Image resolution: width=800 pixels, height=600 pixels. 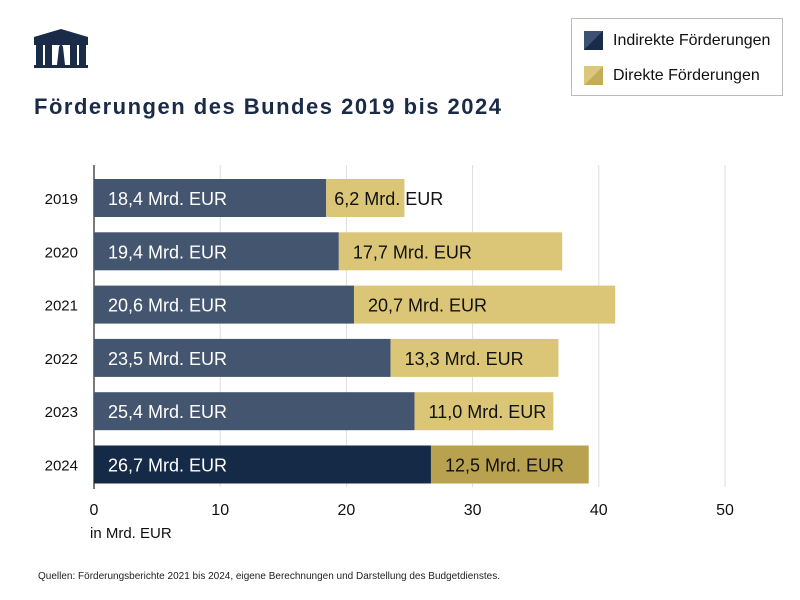 I want to click on data-label: 17,7 Mrd. EUR, so click(x=412, y=252).